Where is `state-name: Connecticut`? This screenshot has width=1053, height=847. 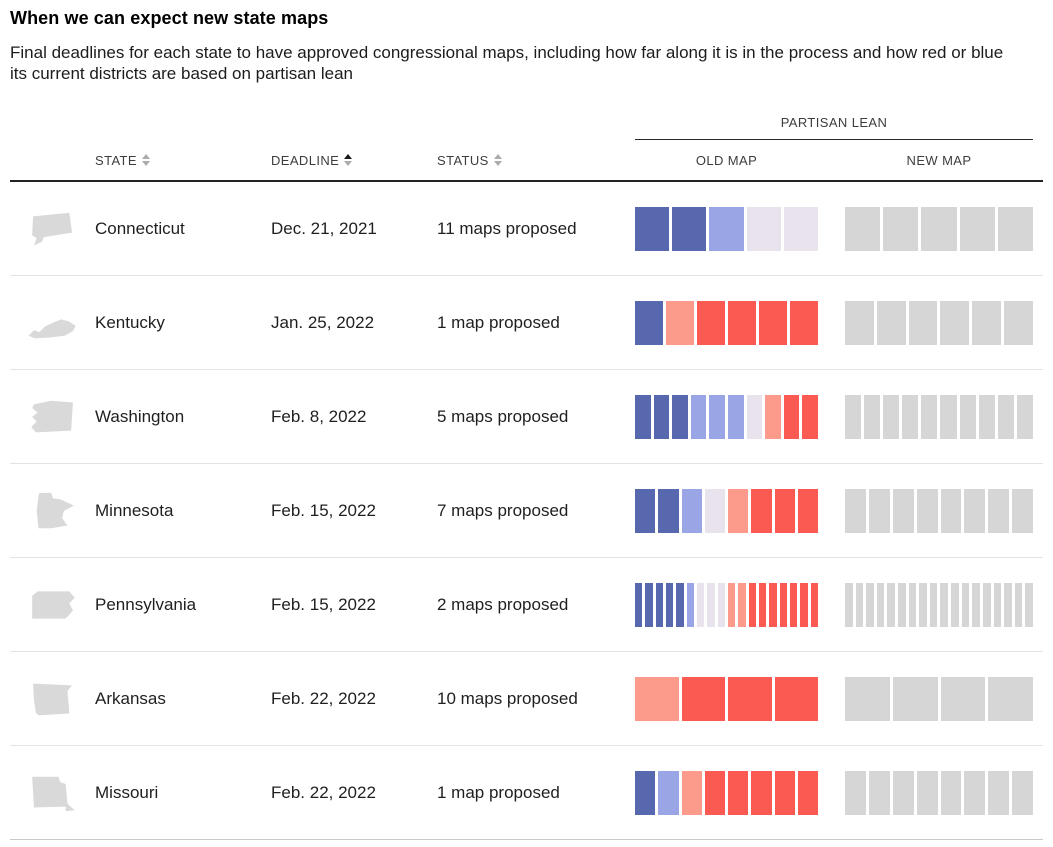
state-name: Connecticut is located at coordinates (140, 228).